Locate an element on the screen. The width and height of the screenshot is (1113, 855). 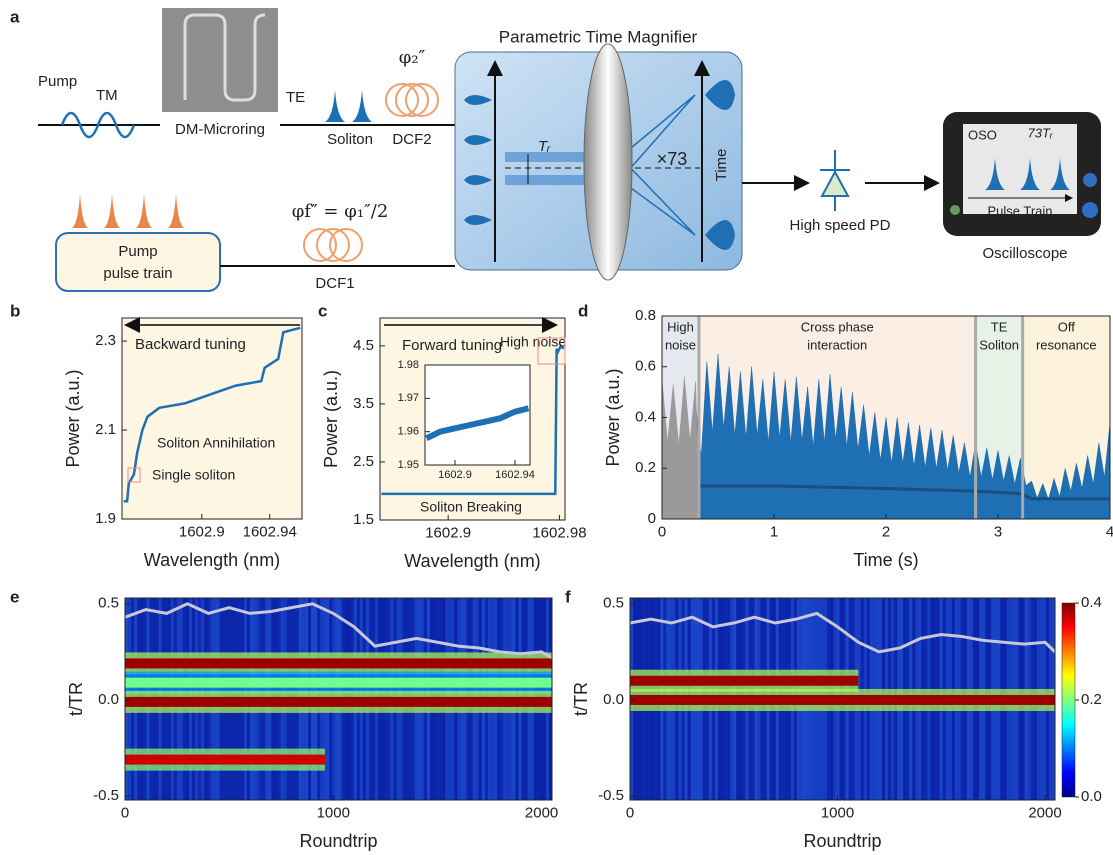
oscilloscope-screen is located at coordinates (1020, 169).